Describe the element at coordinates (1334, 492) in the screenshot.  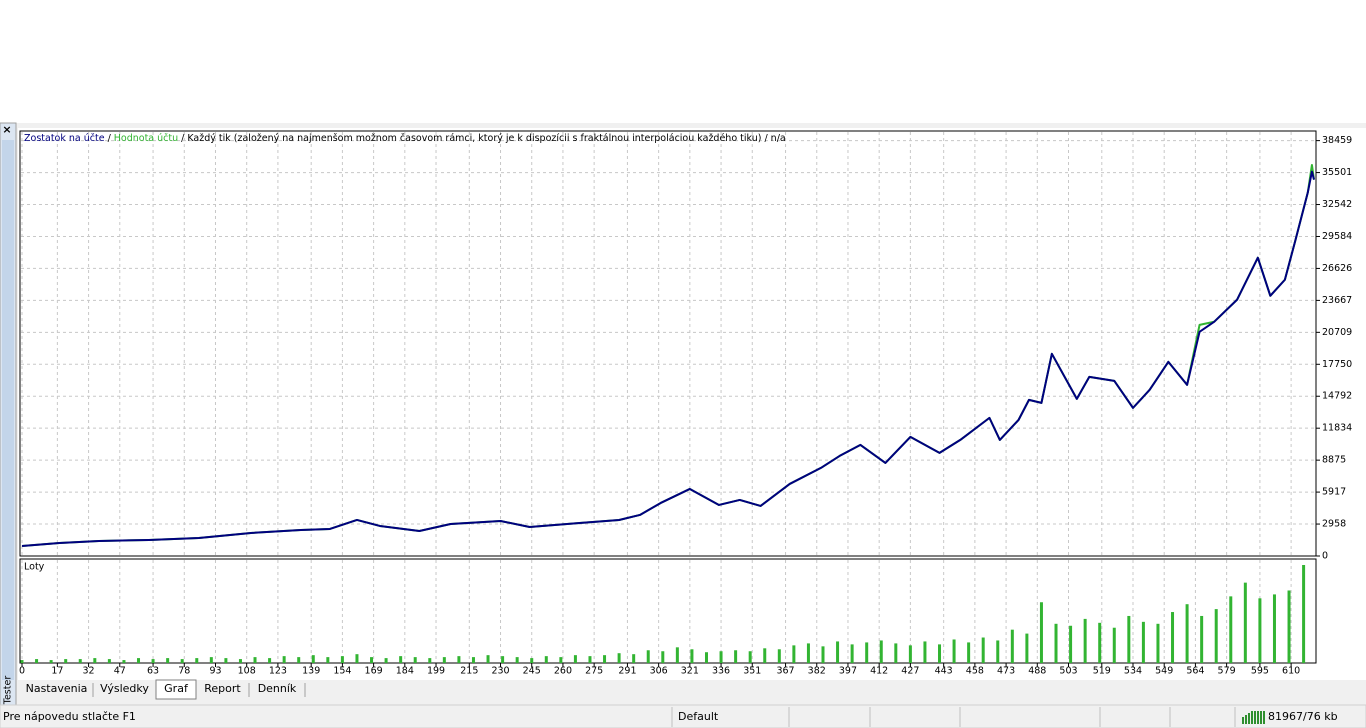
I see `y-tick-label: 5917` at that location.